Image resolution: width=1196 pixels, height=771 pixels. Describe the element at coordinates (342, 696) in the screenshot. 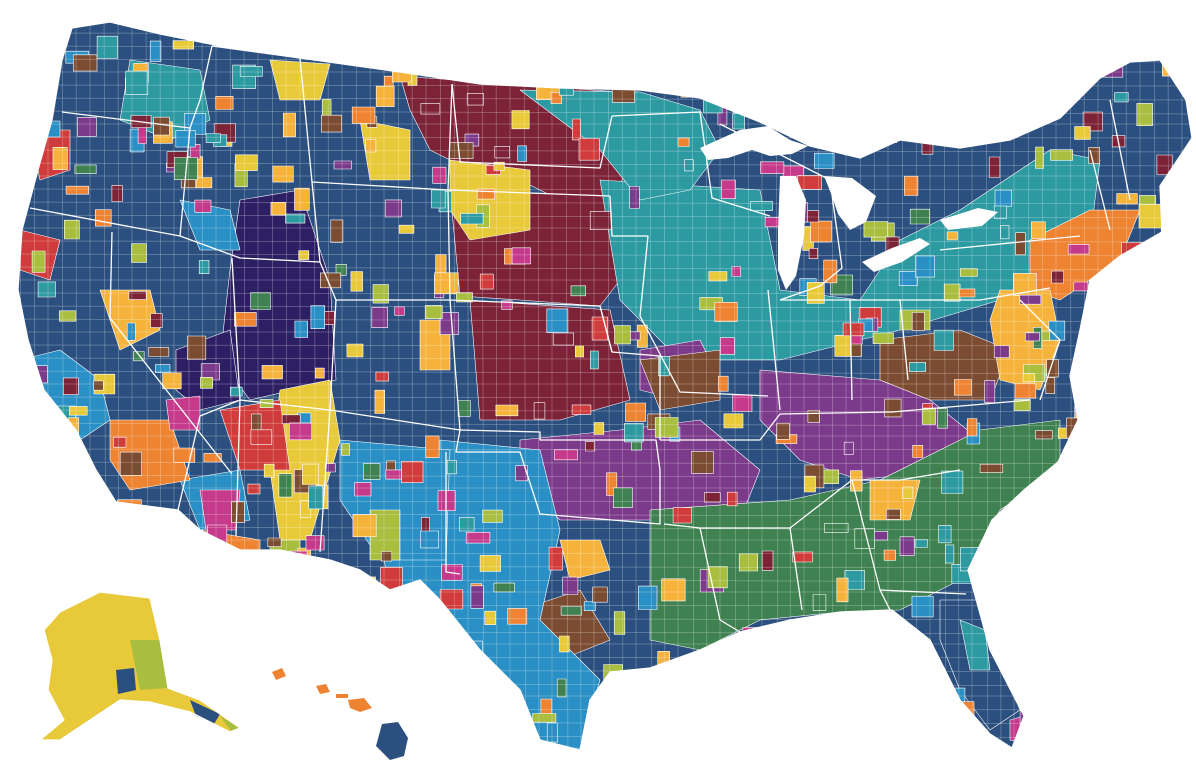

I see `hawaii-molokai` at that location.